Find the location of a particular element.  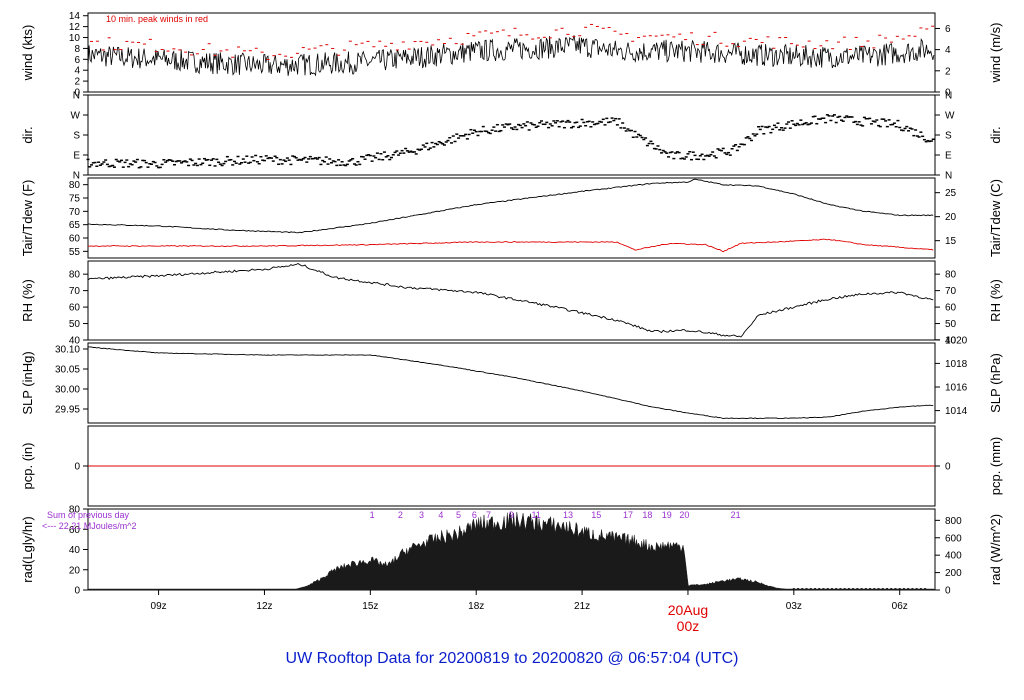

panel-ylabel-right: pcp. (mm) is located at coordinates (995, 466).